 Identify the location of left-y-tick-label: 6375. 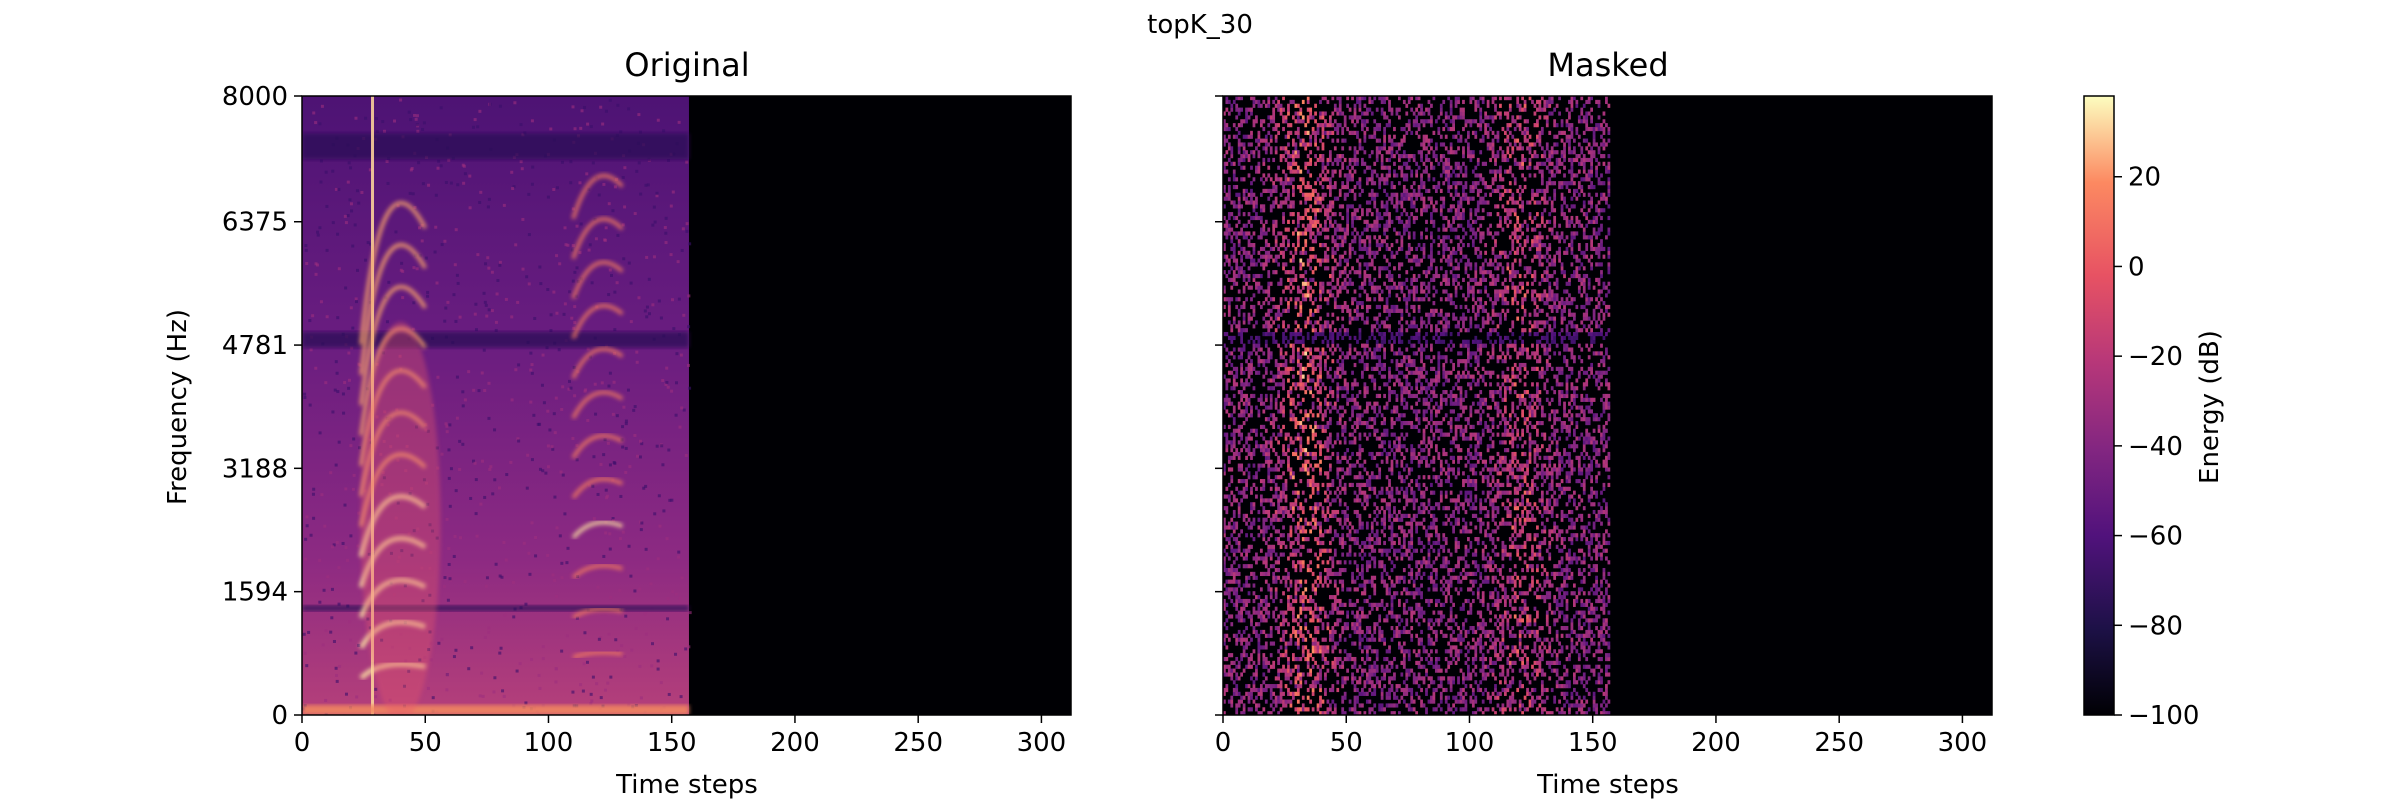
(255, 223).